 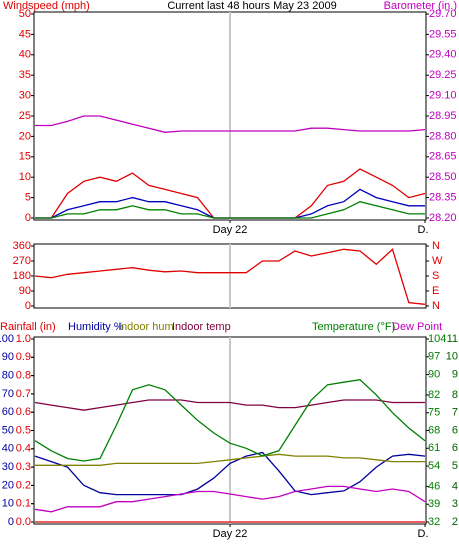 What do you see at coordinates (434, 486) in the screenshot?
I see `tick-label: 46` at bounding box center [434, 486].